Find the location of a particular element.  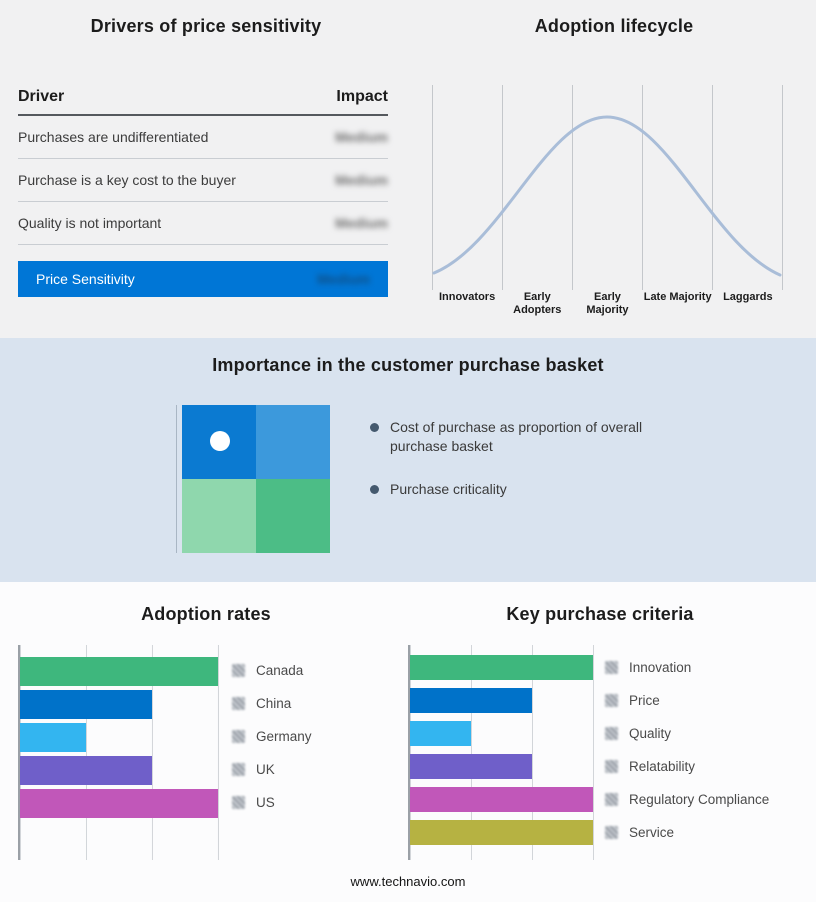

table-row: Quality is not important Medium is located at coordinates (203, 223).